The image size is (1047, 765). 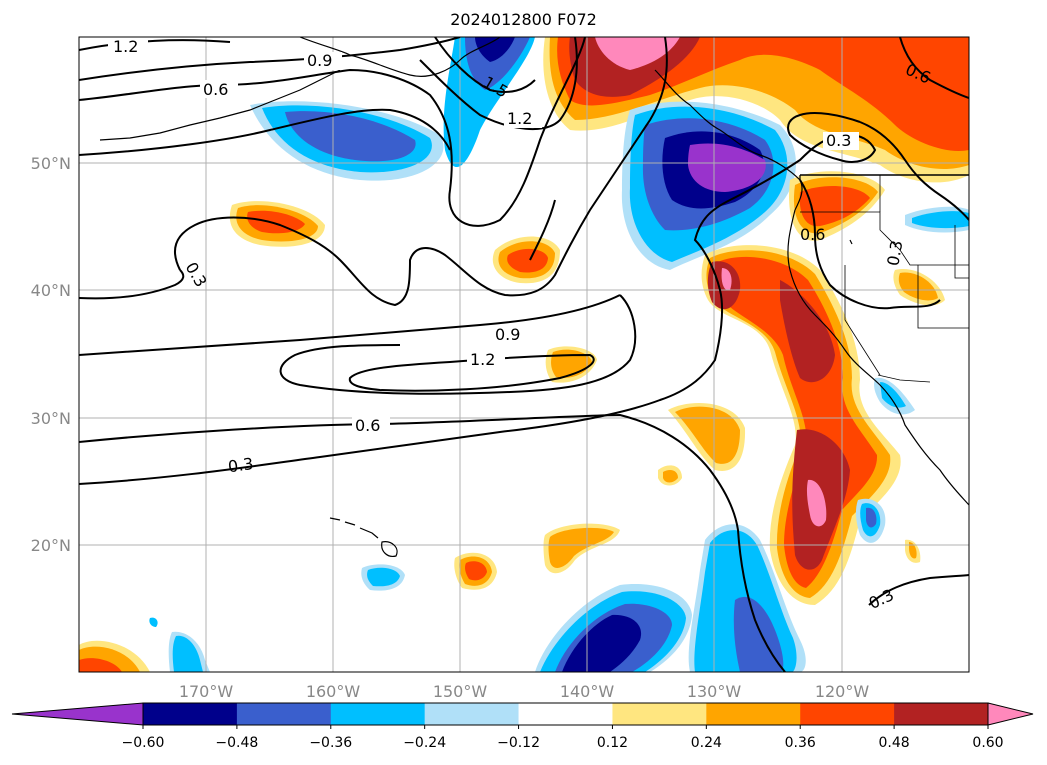 I want to click on lat-label-20n: 20°N, so click(x=51, y=545).